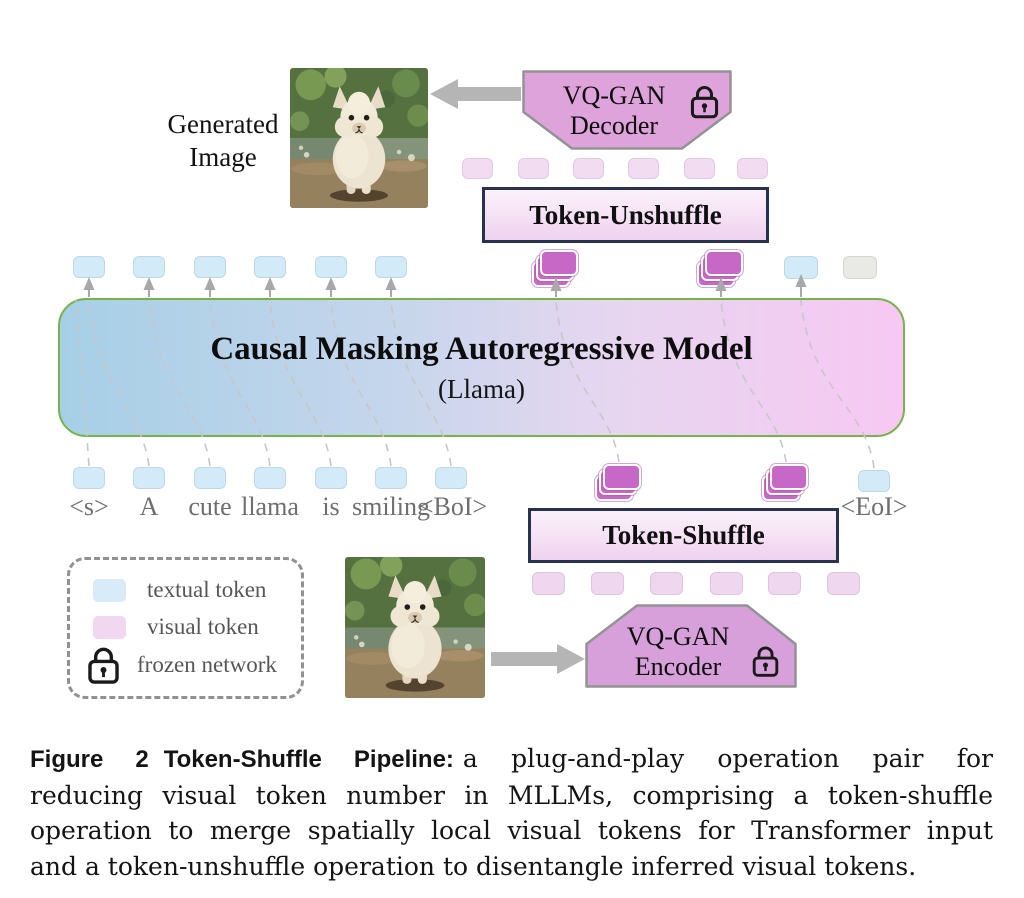 The height and width of the screenshot is (898, 1024). What do you see at coordinates (109, 627) in the screenshot?
I see `visual-token-swatch` at bounding box center [109, 627].